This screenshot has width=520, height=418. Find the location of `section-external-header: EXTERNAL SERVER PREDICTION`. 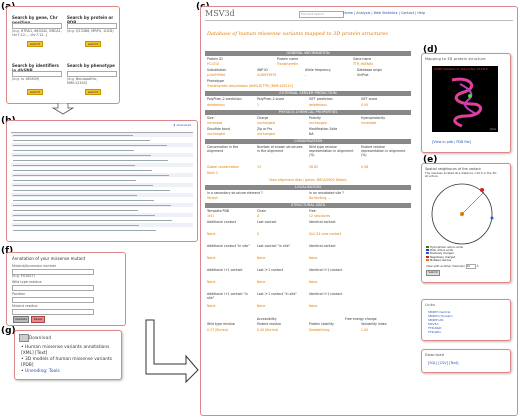

section-external-header: EXTERNAL SERVER PREDICTION is located at coordinates (308, 93).